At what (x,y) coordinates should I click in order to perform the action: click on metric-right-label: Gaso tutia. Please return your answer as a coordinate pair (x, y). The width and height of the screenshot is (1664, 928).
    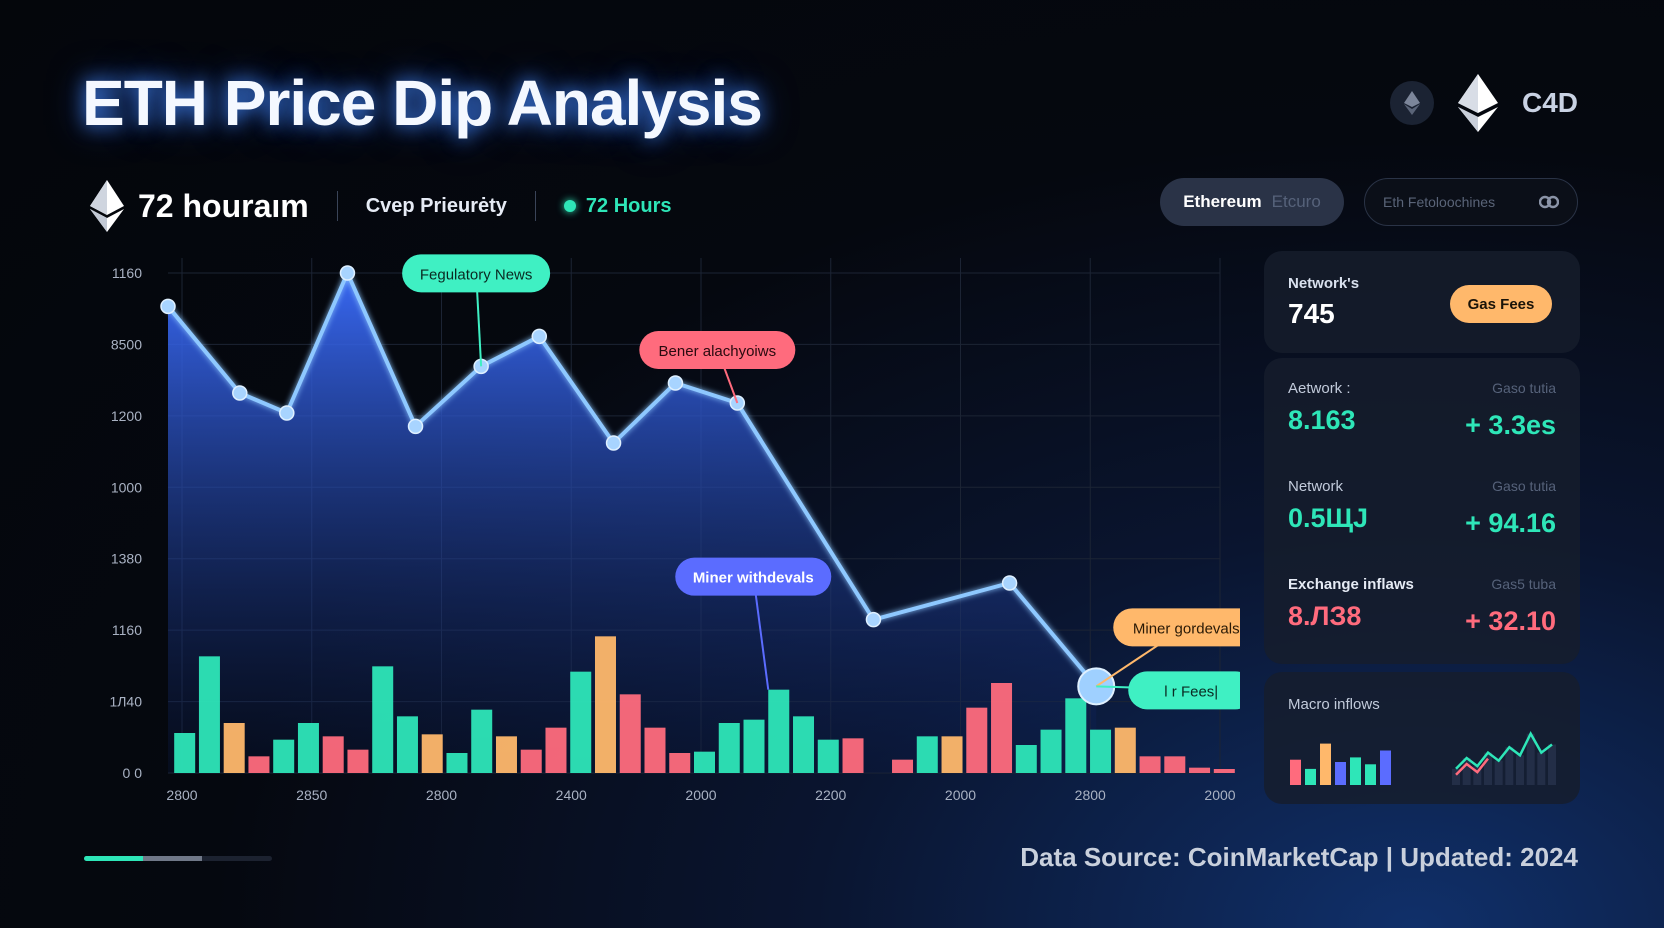
    Looking at the image, I should click on (1524, 486).